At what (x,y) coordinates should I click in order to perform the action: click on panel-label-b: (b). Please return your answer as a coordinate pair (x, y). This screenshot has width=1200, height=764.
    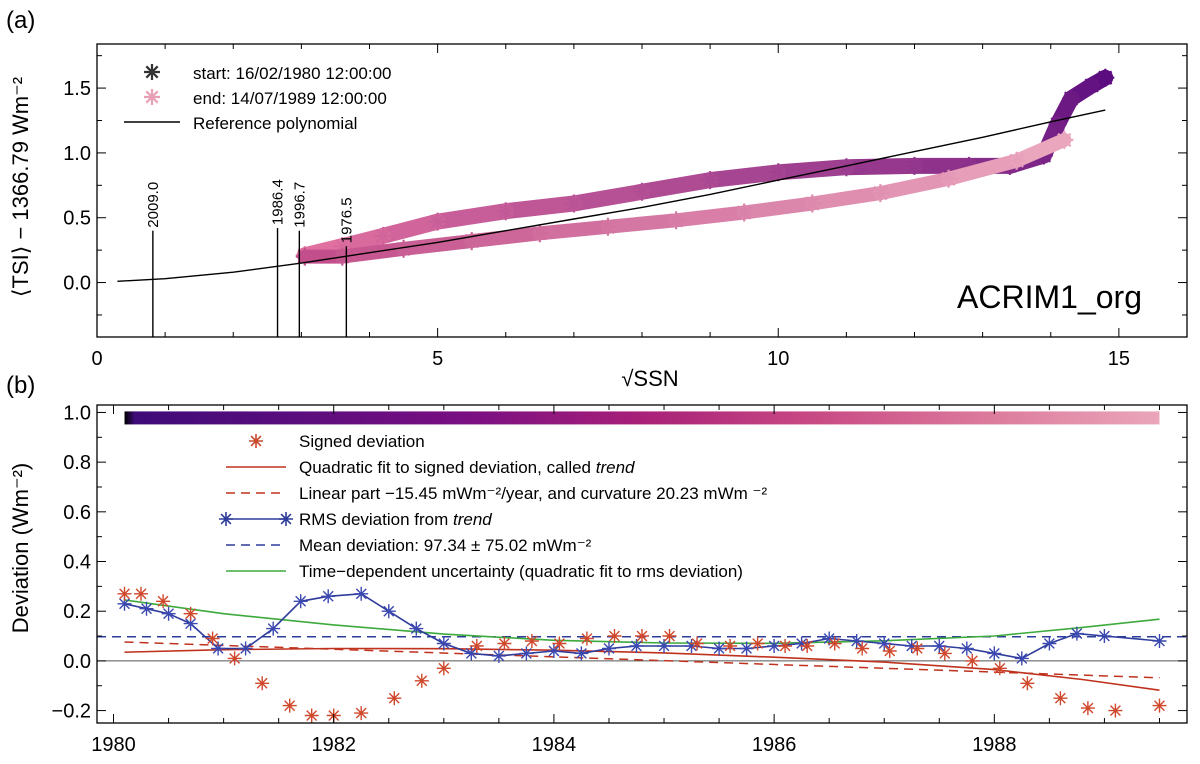
    Looking at the image, I should click on (20, 385).